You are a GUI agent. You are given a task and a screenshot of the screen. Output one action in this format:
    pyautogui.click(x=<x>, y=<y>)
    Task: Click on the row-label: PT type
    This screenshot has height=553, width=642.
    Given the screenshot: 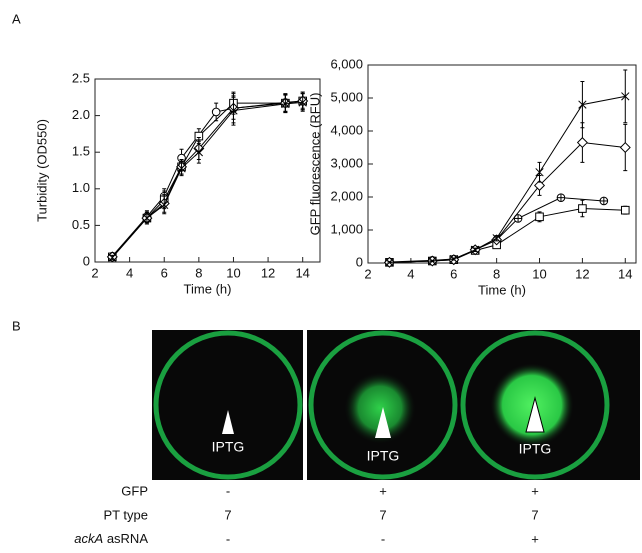 What is the action you would take?
    pyautogui.click(x=125, y=514)
    